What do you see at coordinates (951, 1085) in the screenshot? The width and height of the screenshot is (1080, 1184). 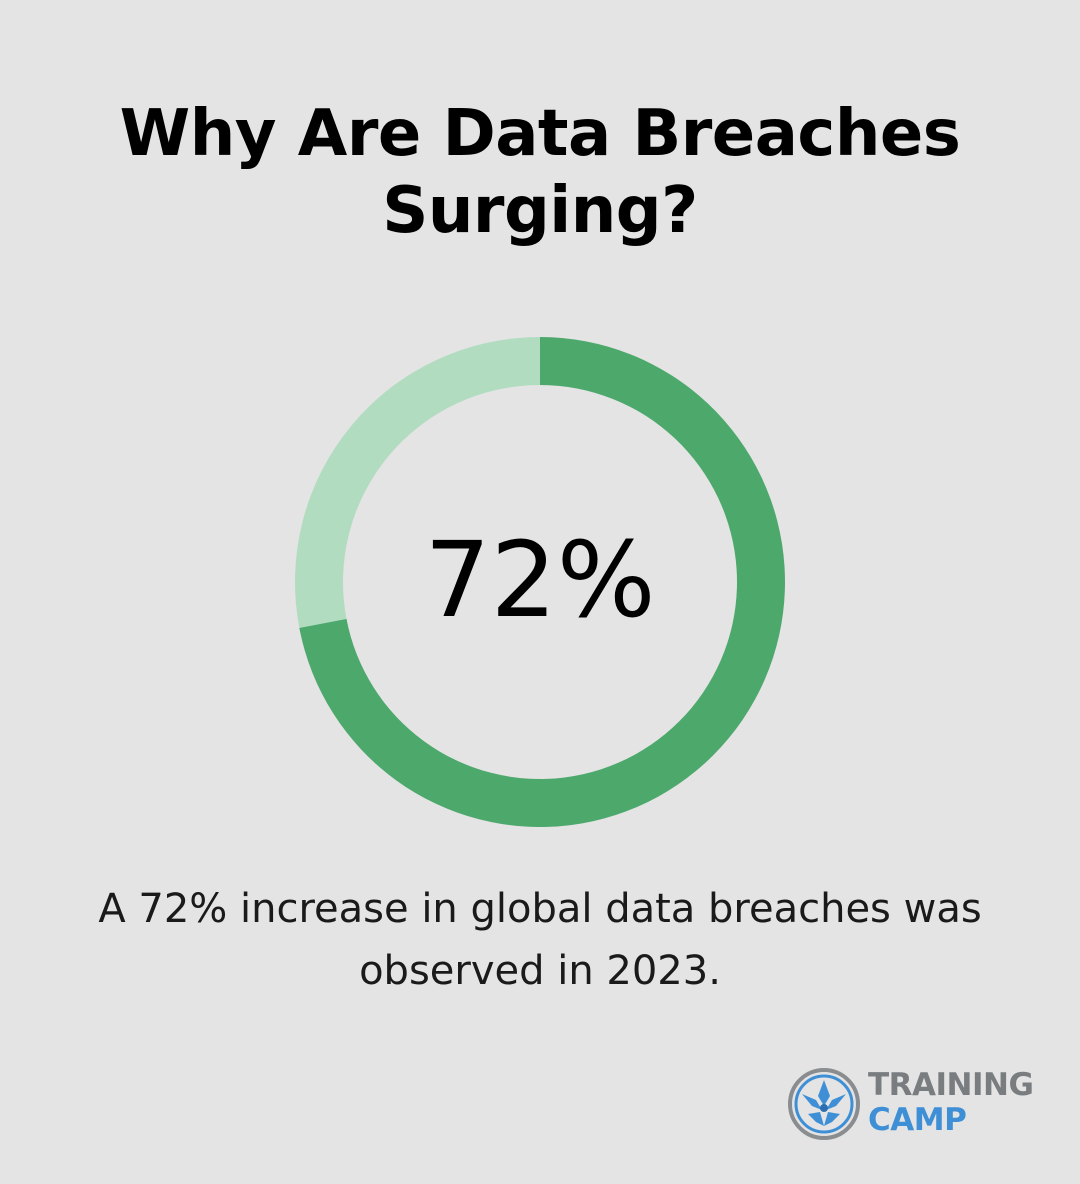 I see `logo-text-training: TRAINING` at bounding box center [951, 1085].